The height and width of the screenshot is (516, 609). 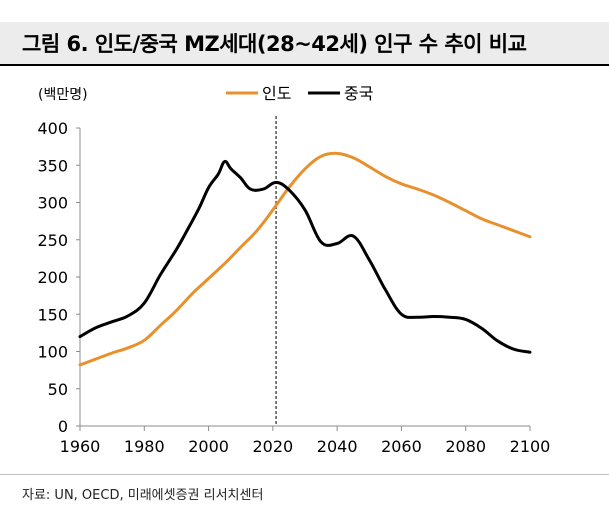 What do you see at coordinates (337, 446) in the screenshot?
I see `x-tick-label: 2040` at bounding box center [337, 446].